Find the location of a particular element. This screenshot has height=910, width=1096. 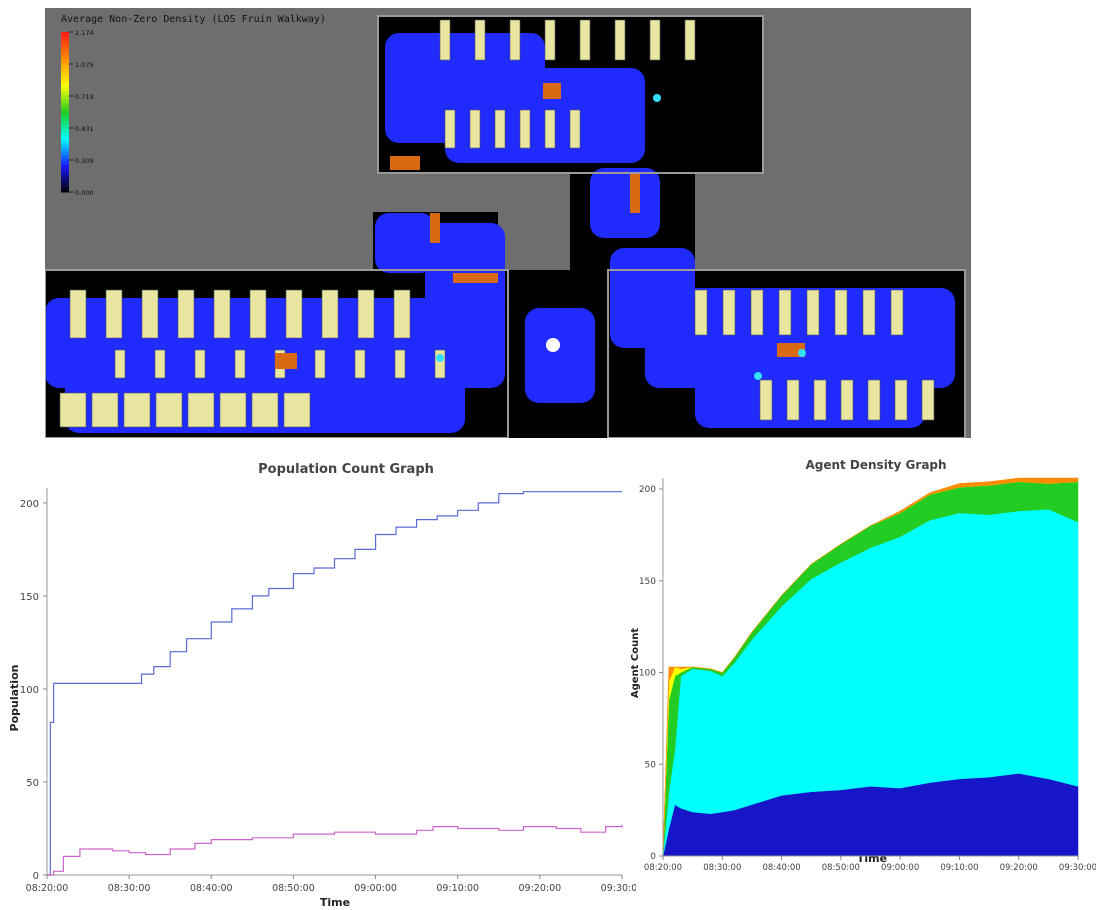

legend-color-bar is located at coordinates (65, 112).